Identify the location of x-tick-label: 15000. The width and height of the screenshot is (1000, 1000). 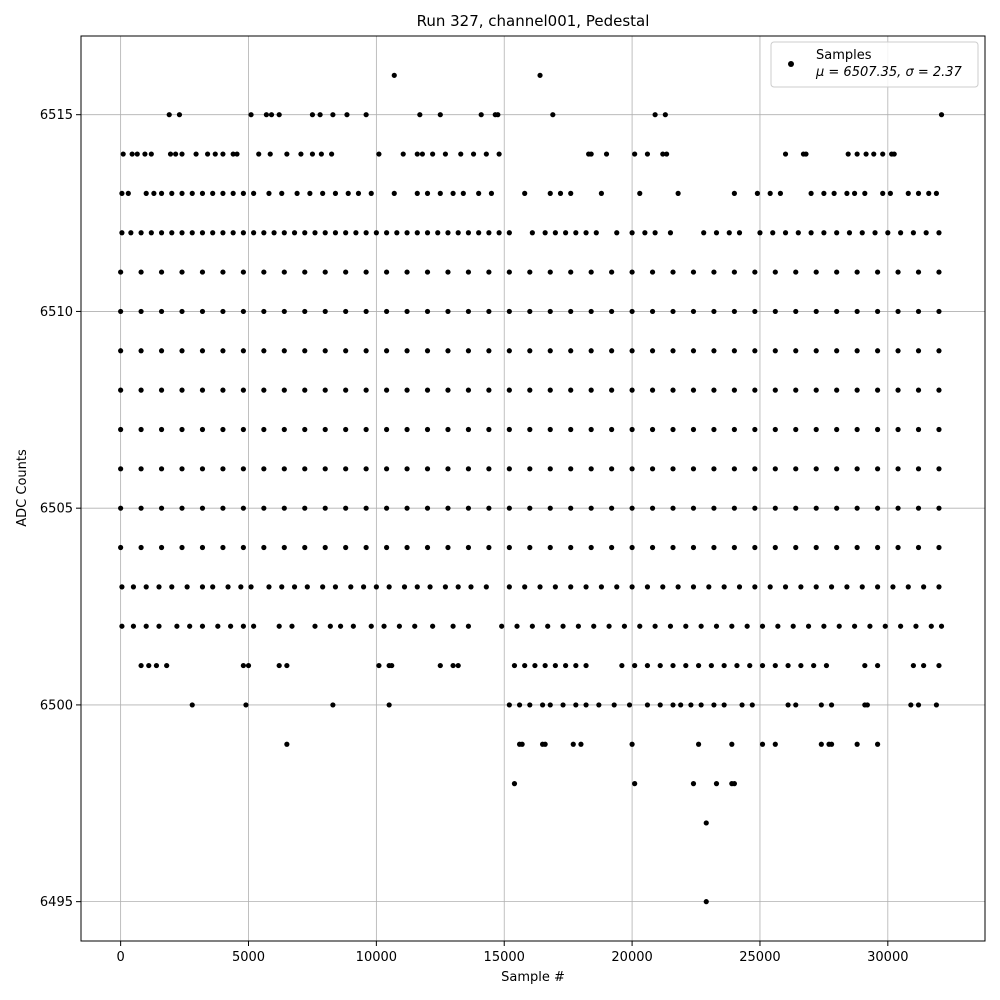
(504, 957).